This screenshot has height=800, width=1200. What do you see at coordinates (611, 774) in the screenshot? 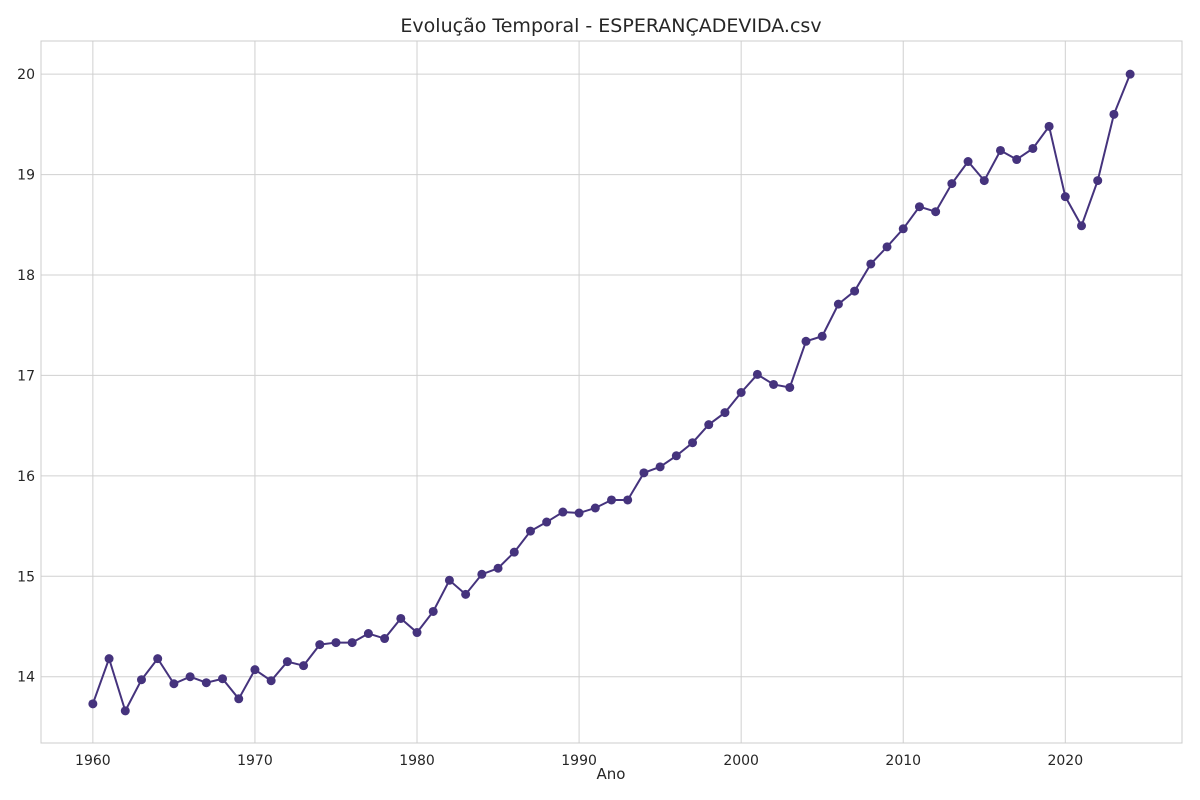
I see `x-axis-label: Ano` at bounding box center [611, 774].